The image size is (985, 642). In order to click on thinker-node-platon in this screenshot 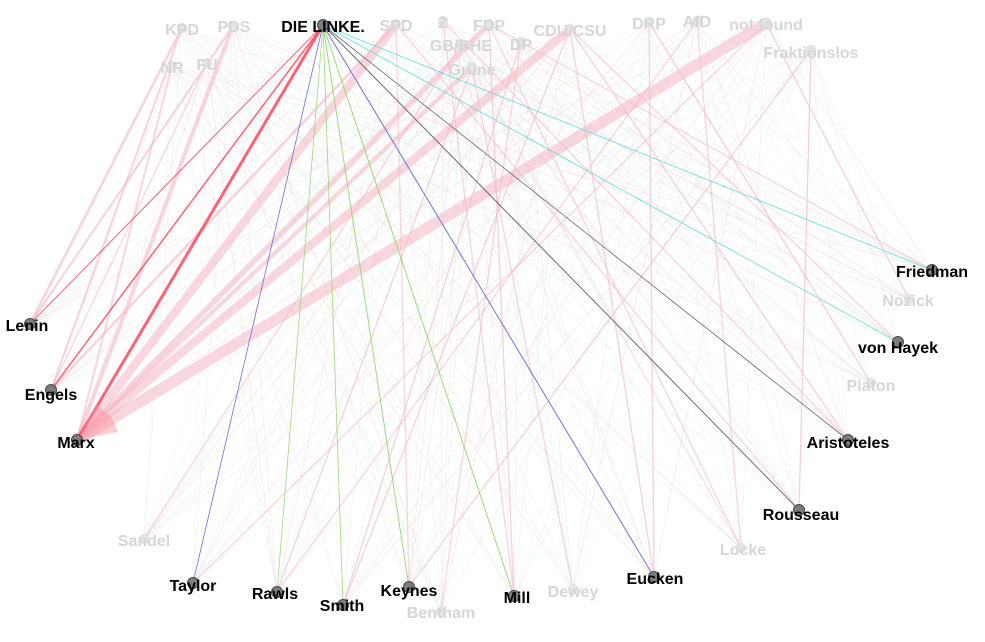, I will do `click(871, 383)`.